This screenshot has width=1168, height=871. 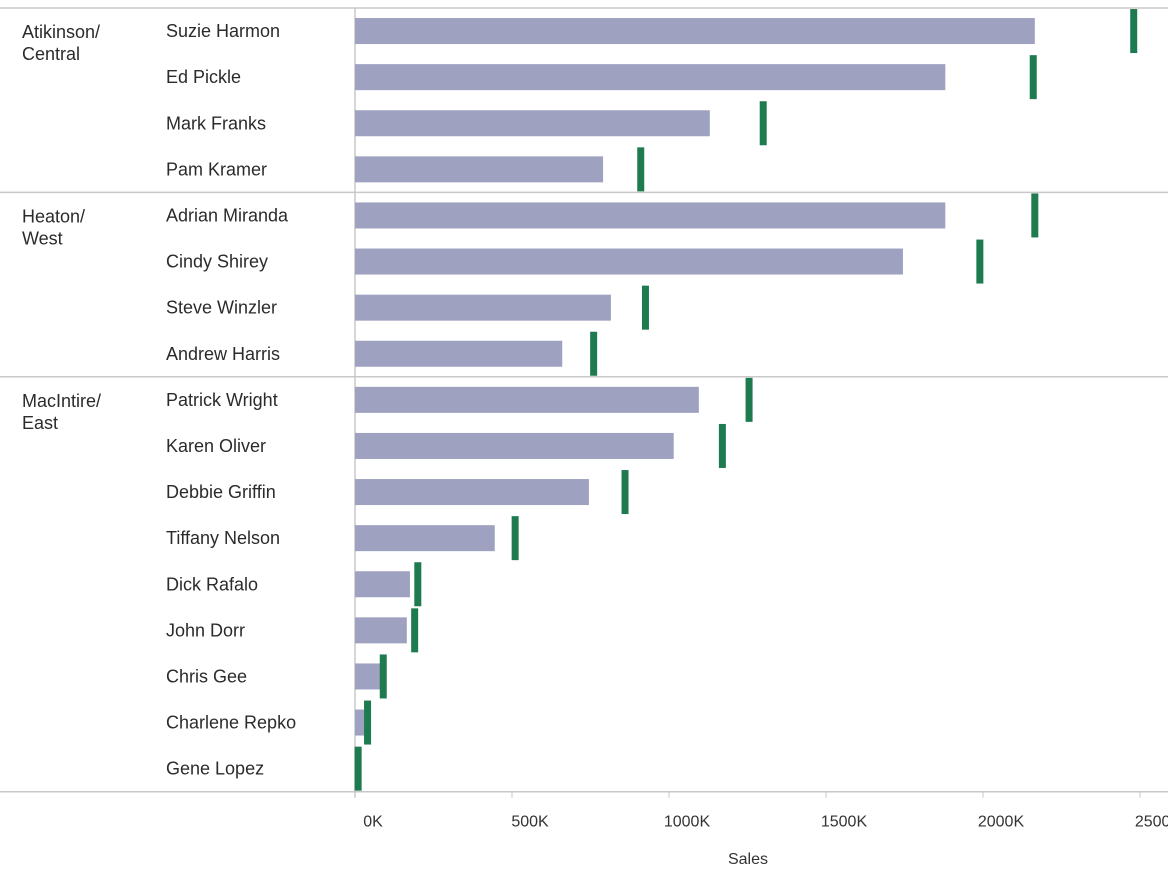 I want to click on category-label: John Dorr, so click(x=205, y=630).